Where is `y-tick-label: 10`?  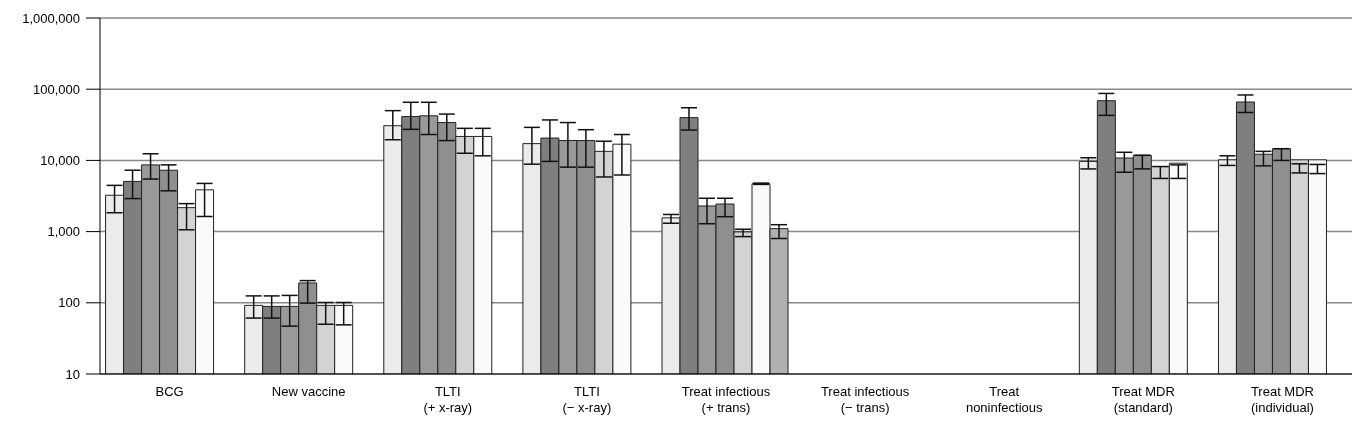 y-tick-label: 10 is located at coordinates (72, 374).